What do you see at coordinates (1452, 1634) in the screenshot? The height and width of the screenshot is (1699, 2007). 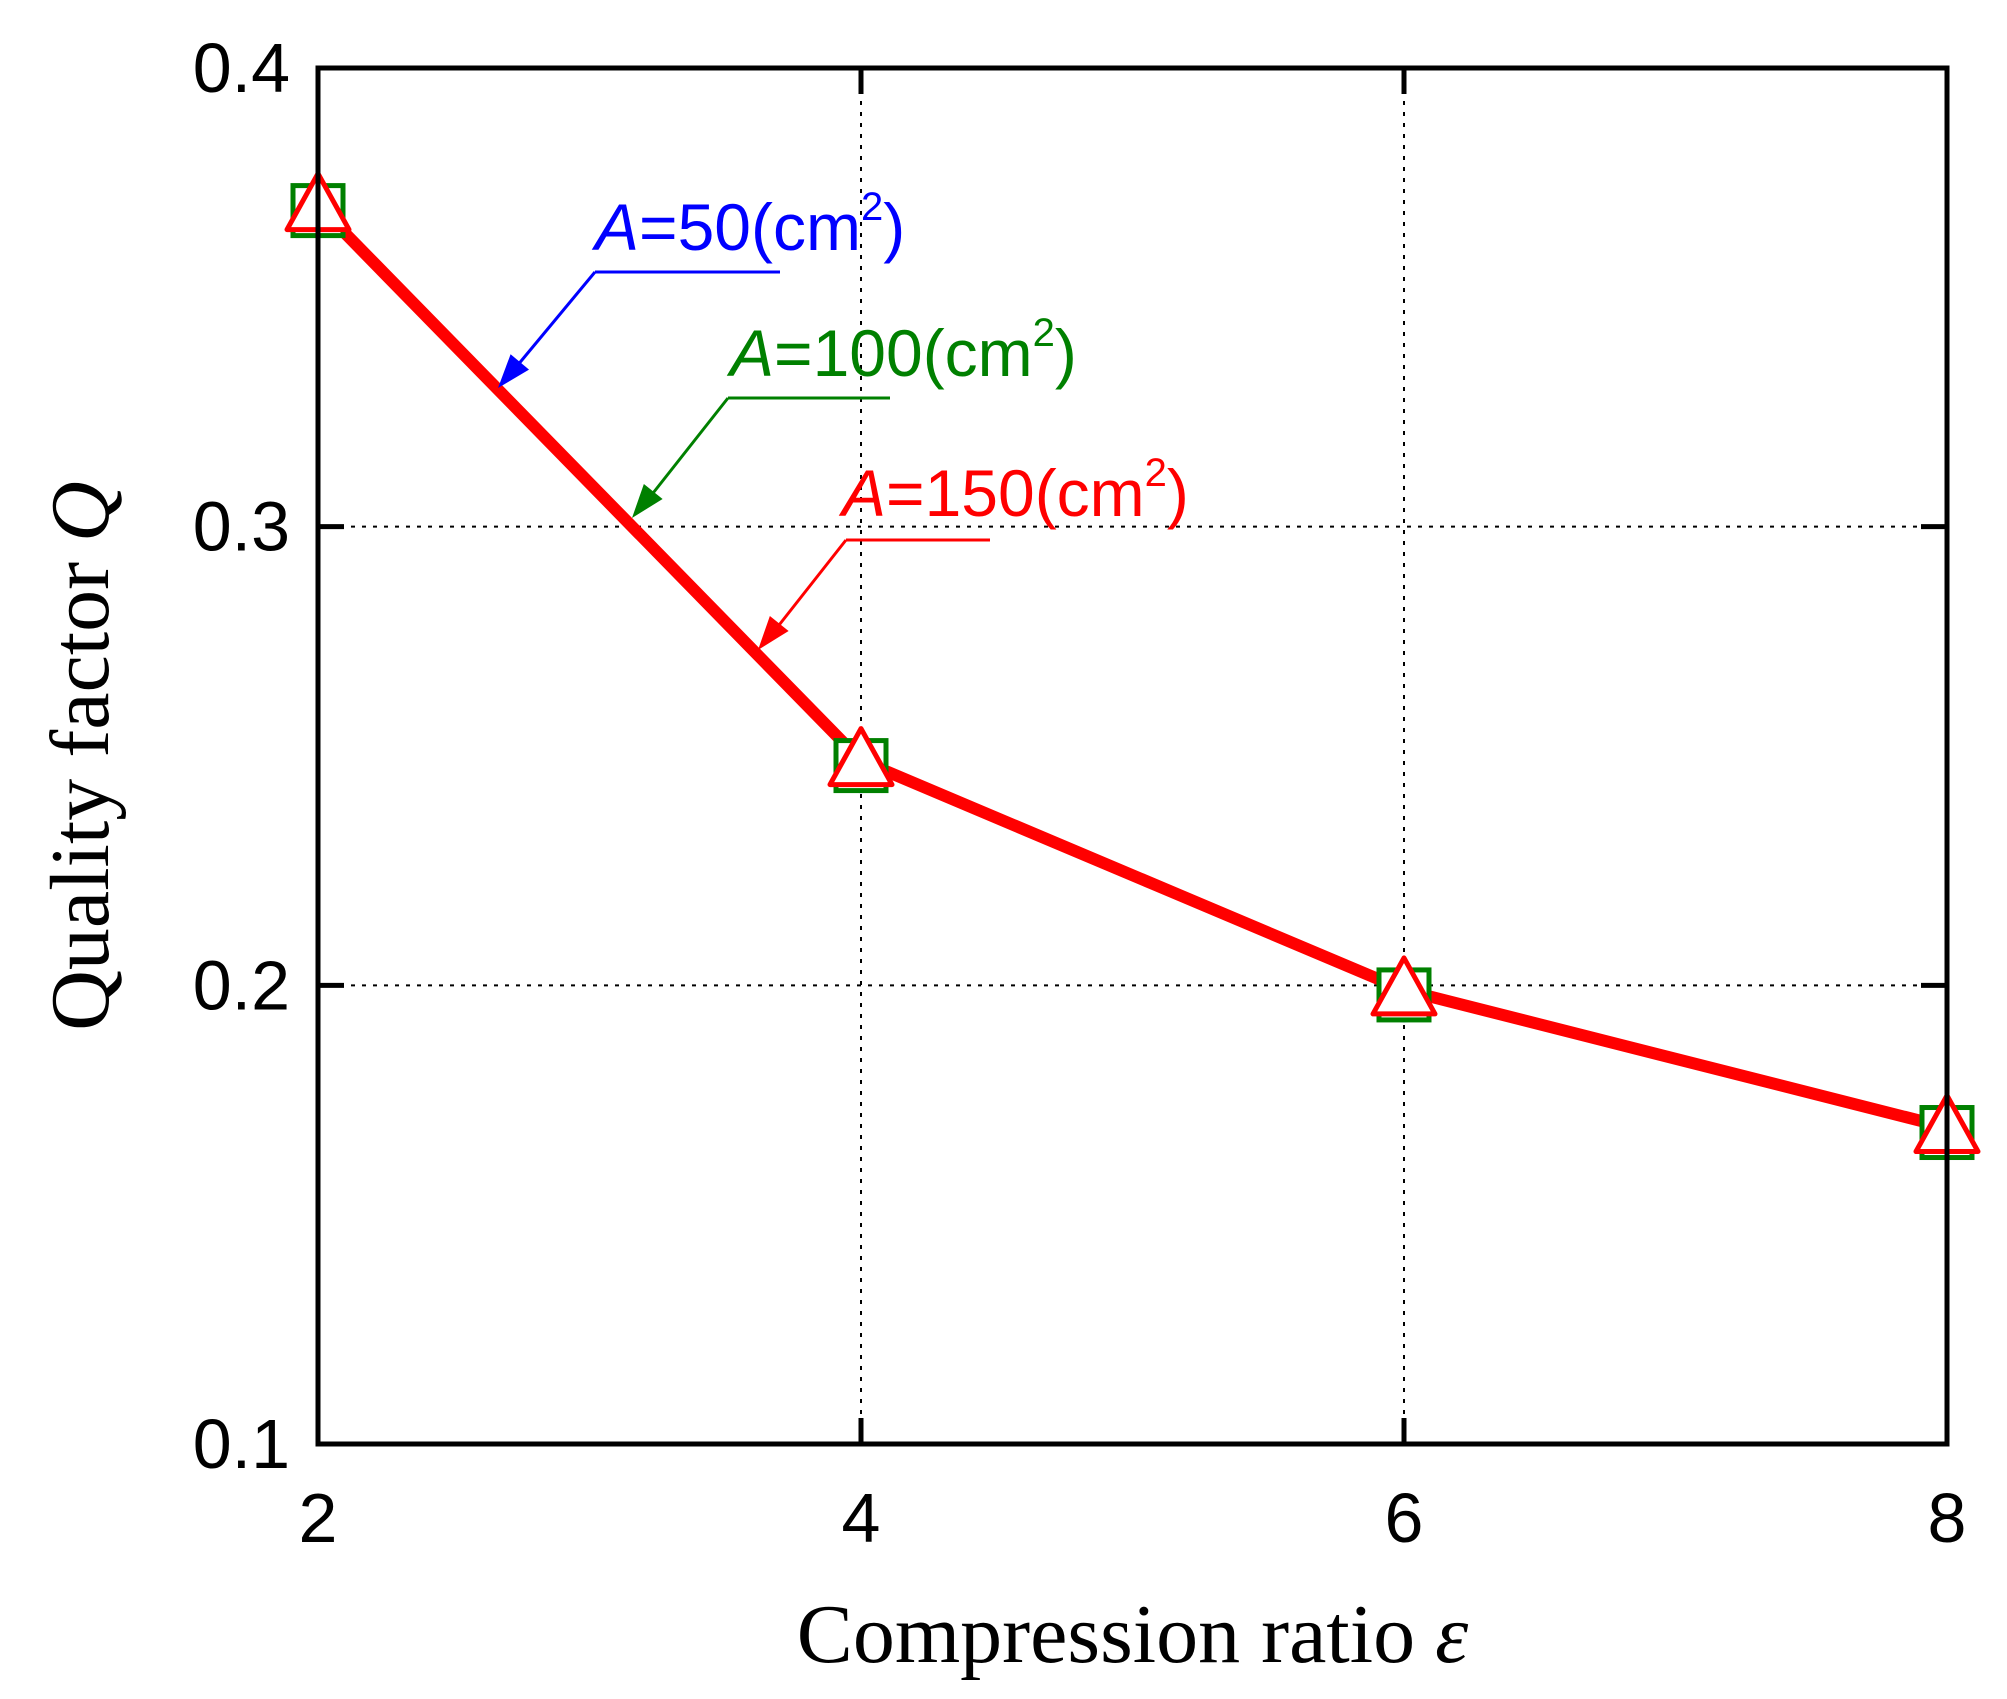 I see `x-axis-symbol: ε` at bounding box center [1452, 1634].